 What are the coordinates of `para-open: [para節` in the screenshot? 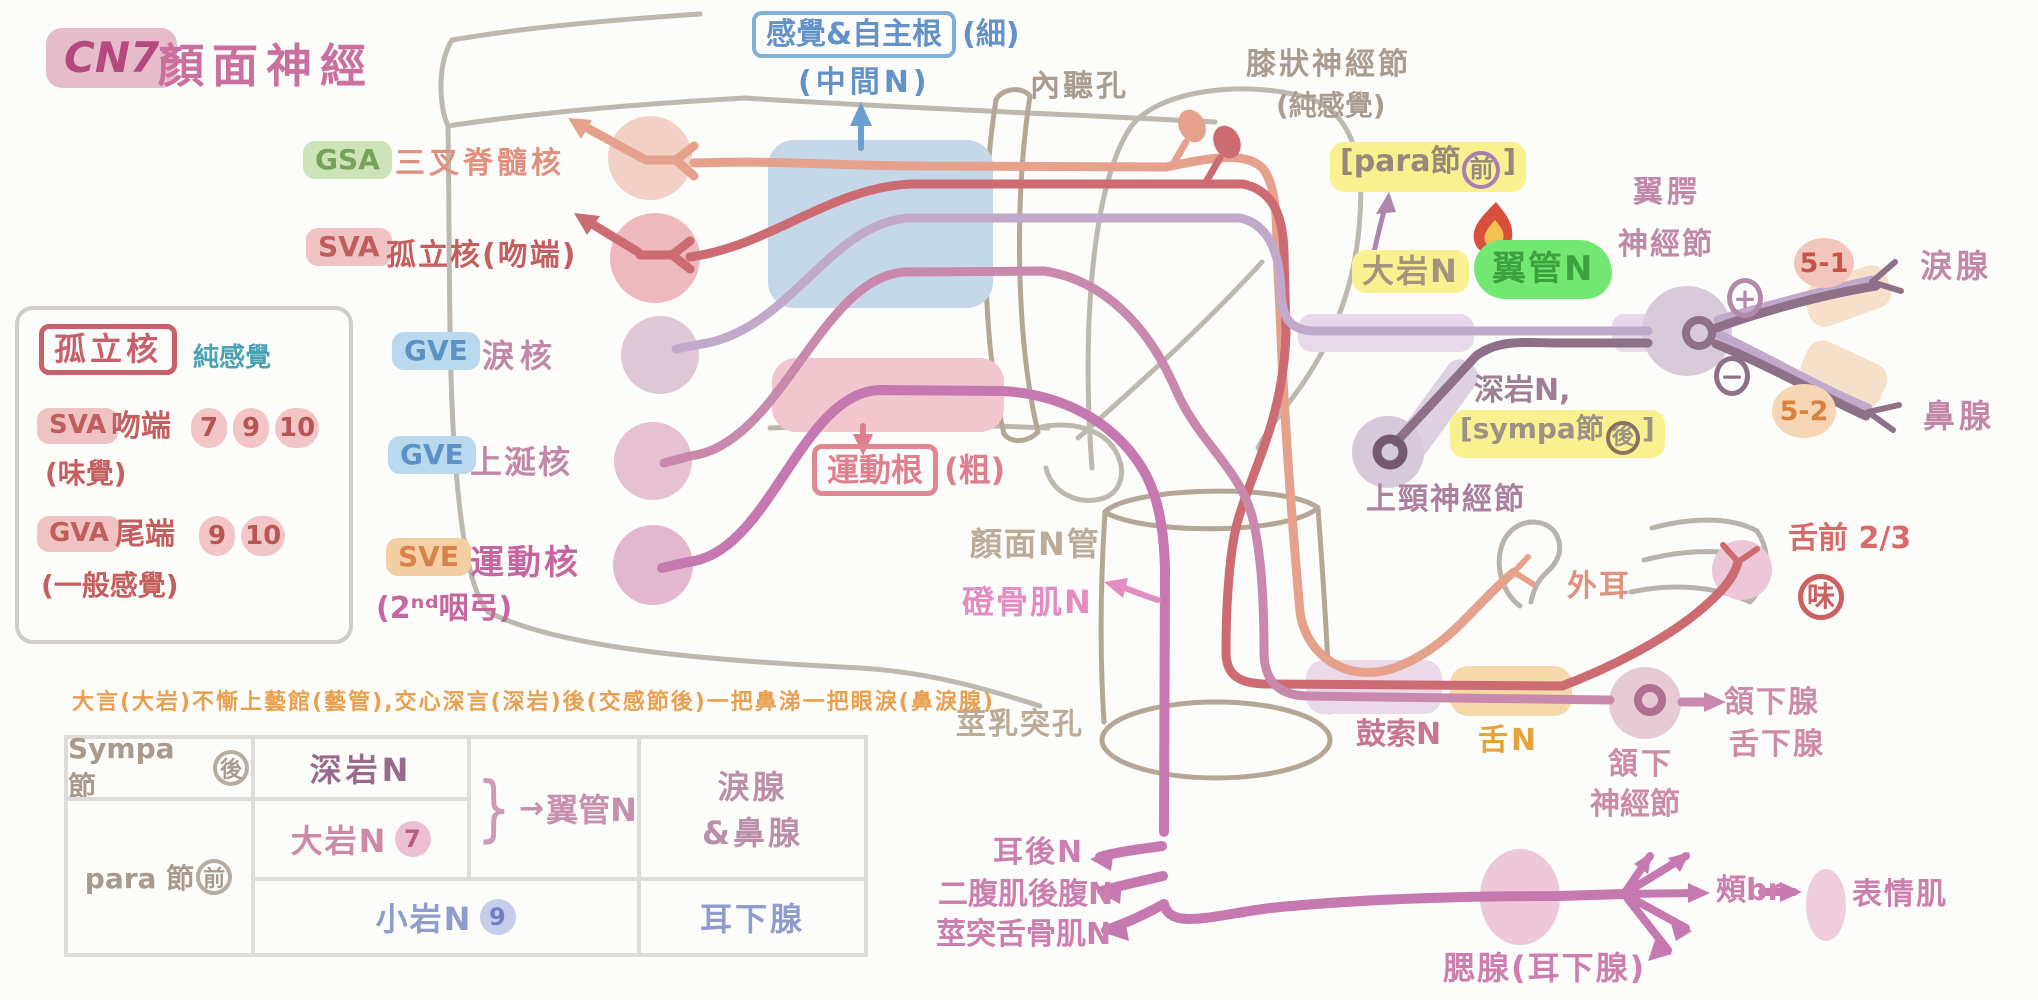 It's located at (1400, 161).